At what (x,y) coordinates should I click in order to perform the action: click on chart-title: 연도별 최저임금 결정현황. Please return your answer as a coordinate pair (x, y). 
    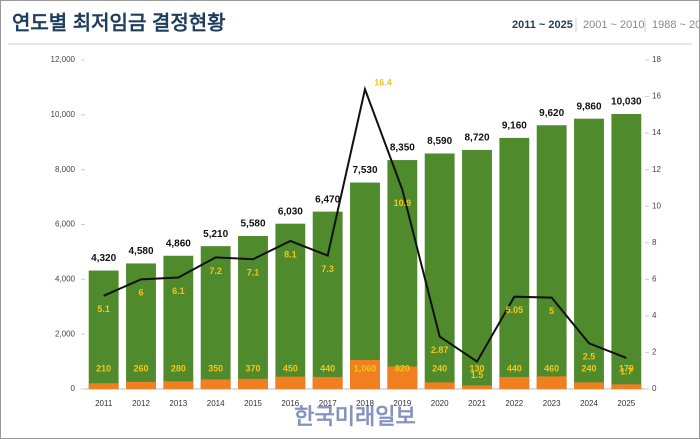
    Looking at the image, I should click on (119, 22).